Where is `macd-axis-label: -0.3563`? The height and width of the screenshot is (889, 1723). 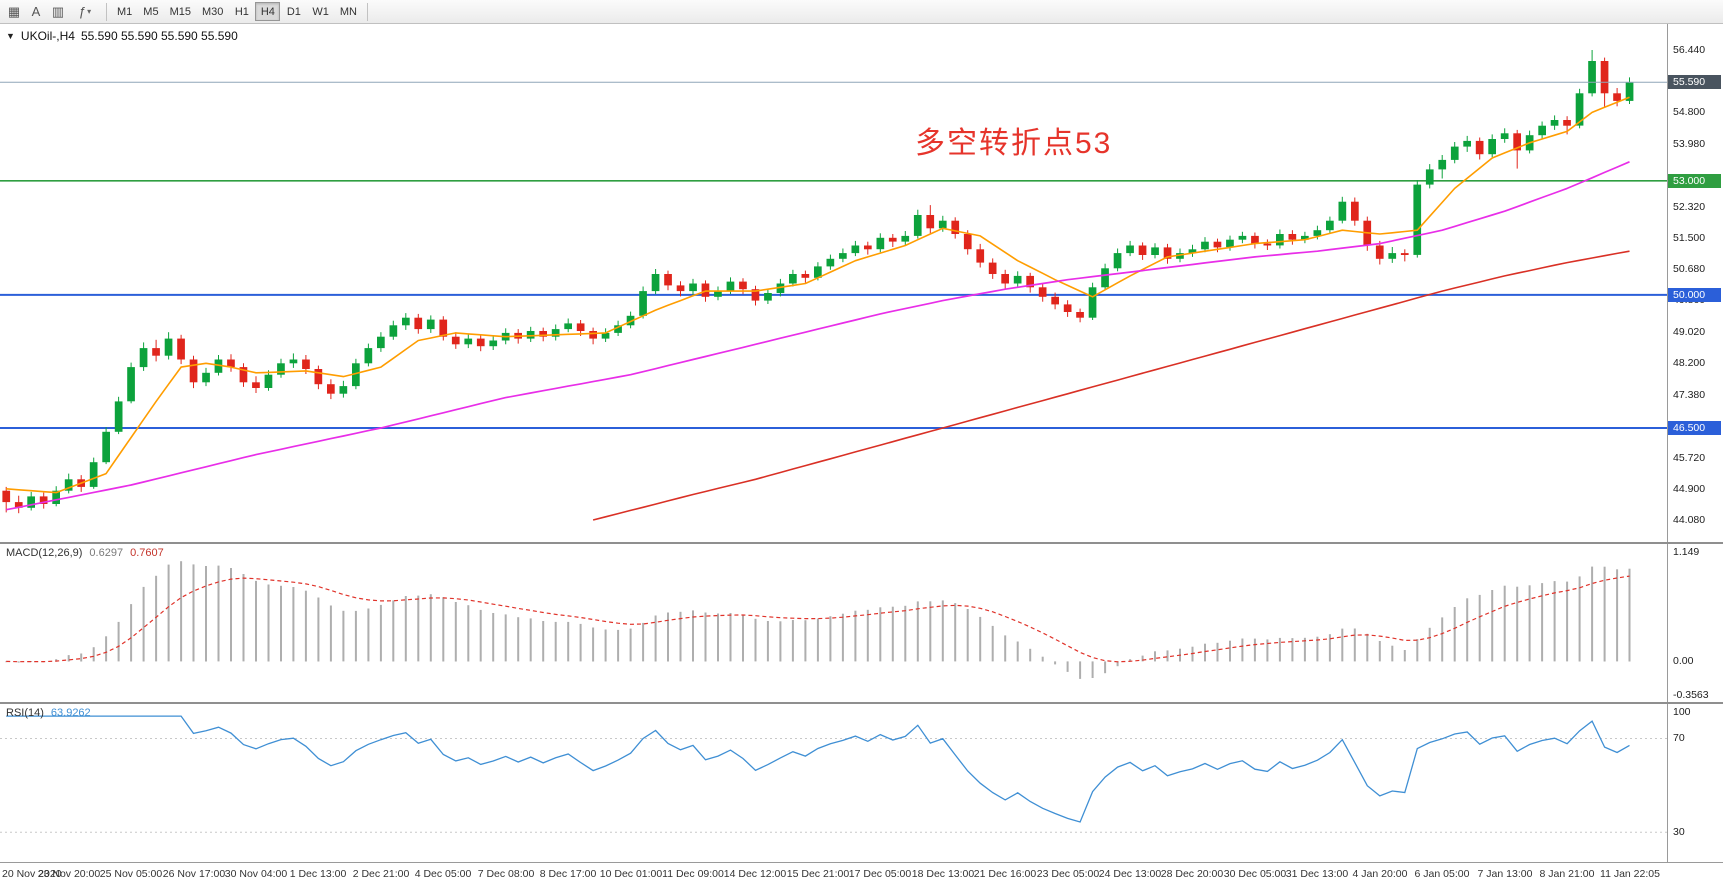
macd-axis-label: -0.3563 is located at coordinates (1691, 695).